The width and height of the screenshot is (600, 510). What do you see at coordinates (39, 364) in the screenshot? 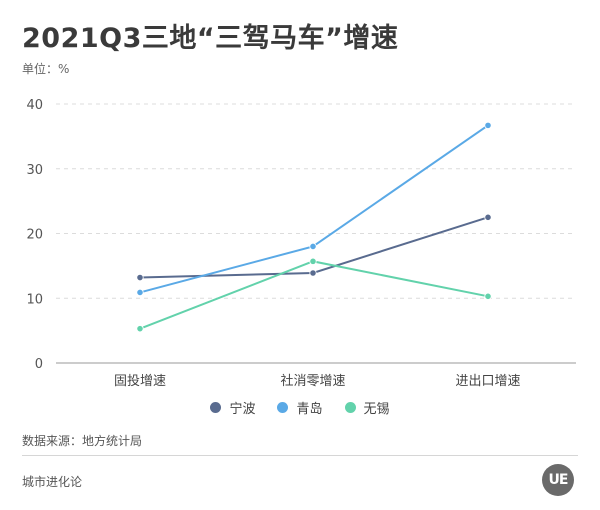
I see `y-tick-label: 0` at bounding box center [39, 364].